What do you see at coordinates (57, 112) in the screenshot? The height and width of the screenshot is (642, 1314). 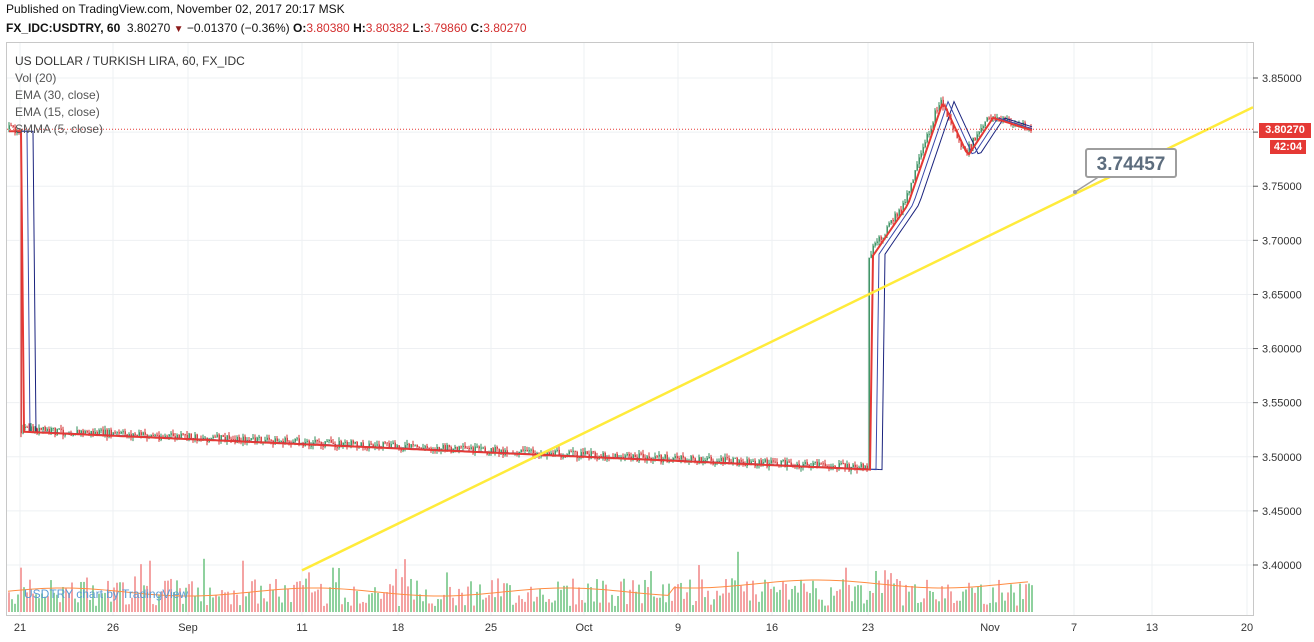 I see `legend-item-ema15: EMA (15, close)` at bounding box center [57, 112].